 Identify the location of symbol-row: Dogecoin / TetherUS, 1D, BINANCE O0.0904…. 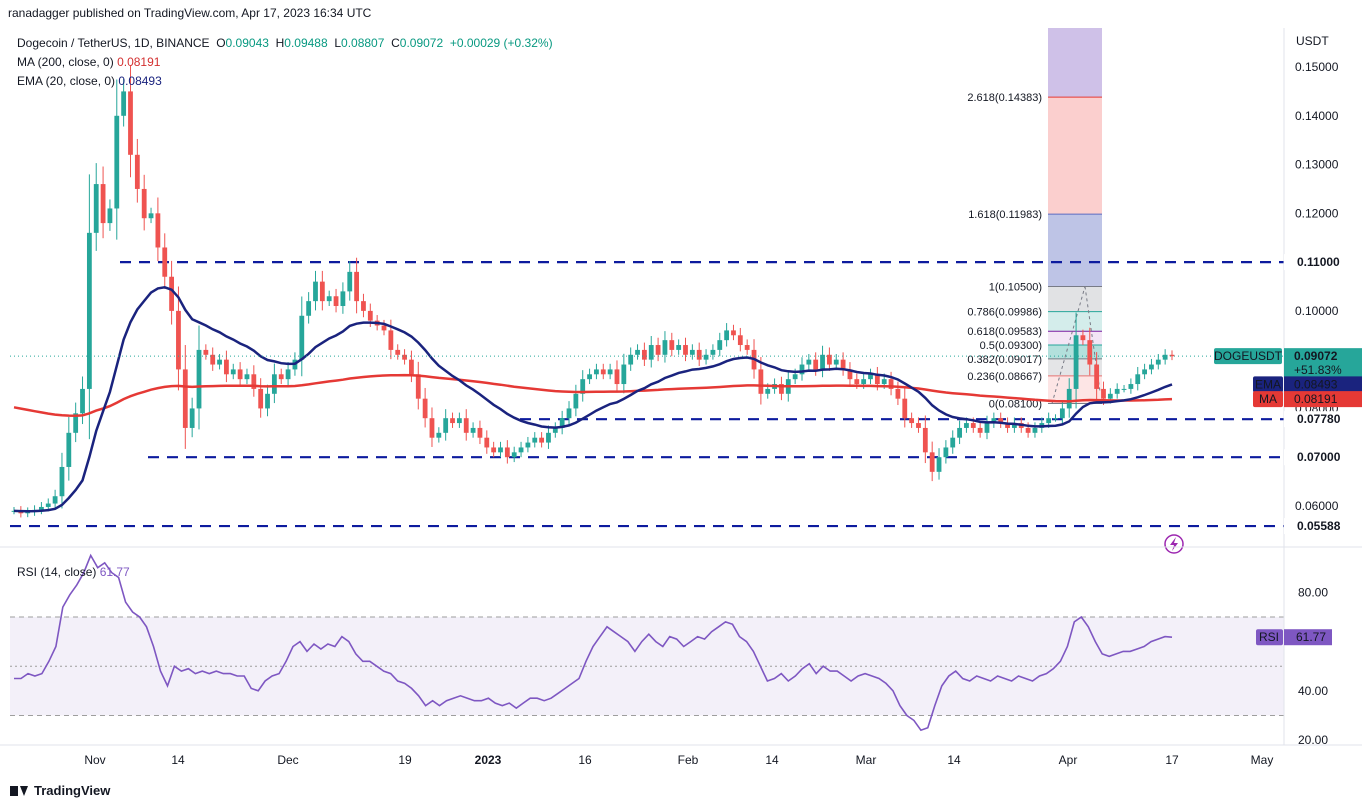
(285, 43).